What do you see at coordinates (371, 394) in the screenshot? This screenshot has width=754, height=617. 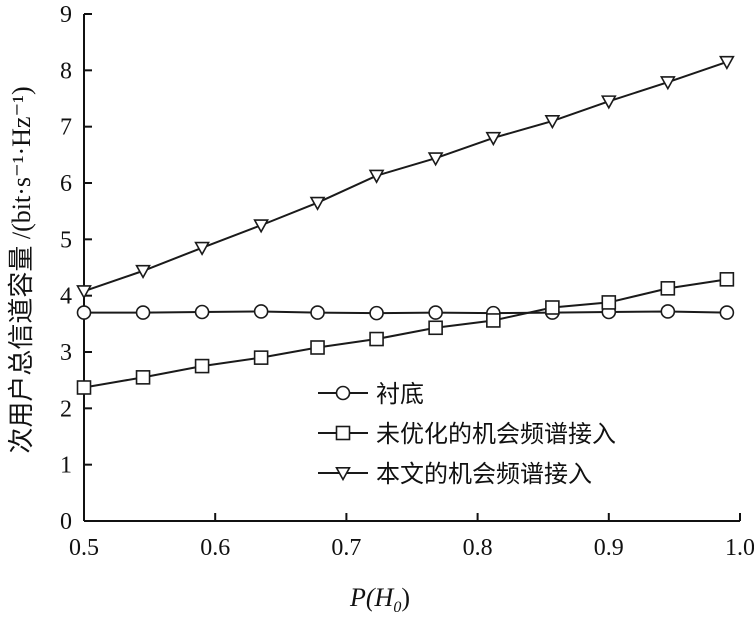 I see `legend-item: 衬底` at bounding box center [371, 394].